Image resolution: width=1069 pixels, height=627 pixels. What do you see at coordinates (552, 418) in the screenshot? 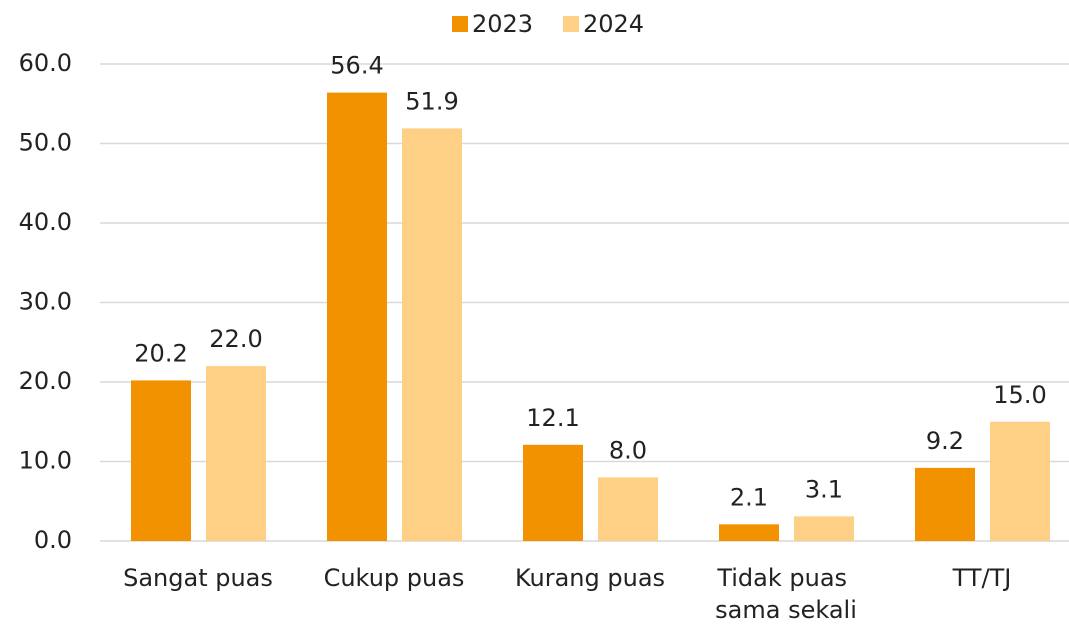
I see `data-label: 12.1` at bounding box center [552, 418].